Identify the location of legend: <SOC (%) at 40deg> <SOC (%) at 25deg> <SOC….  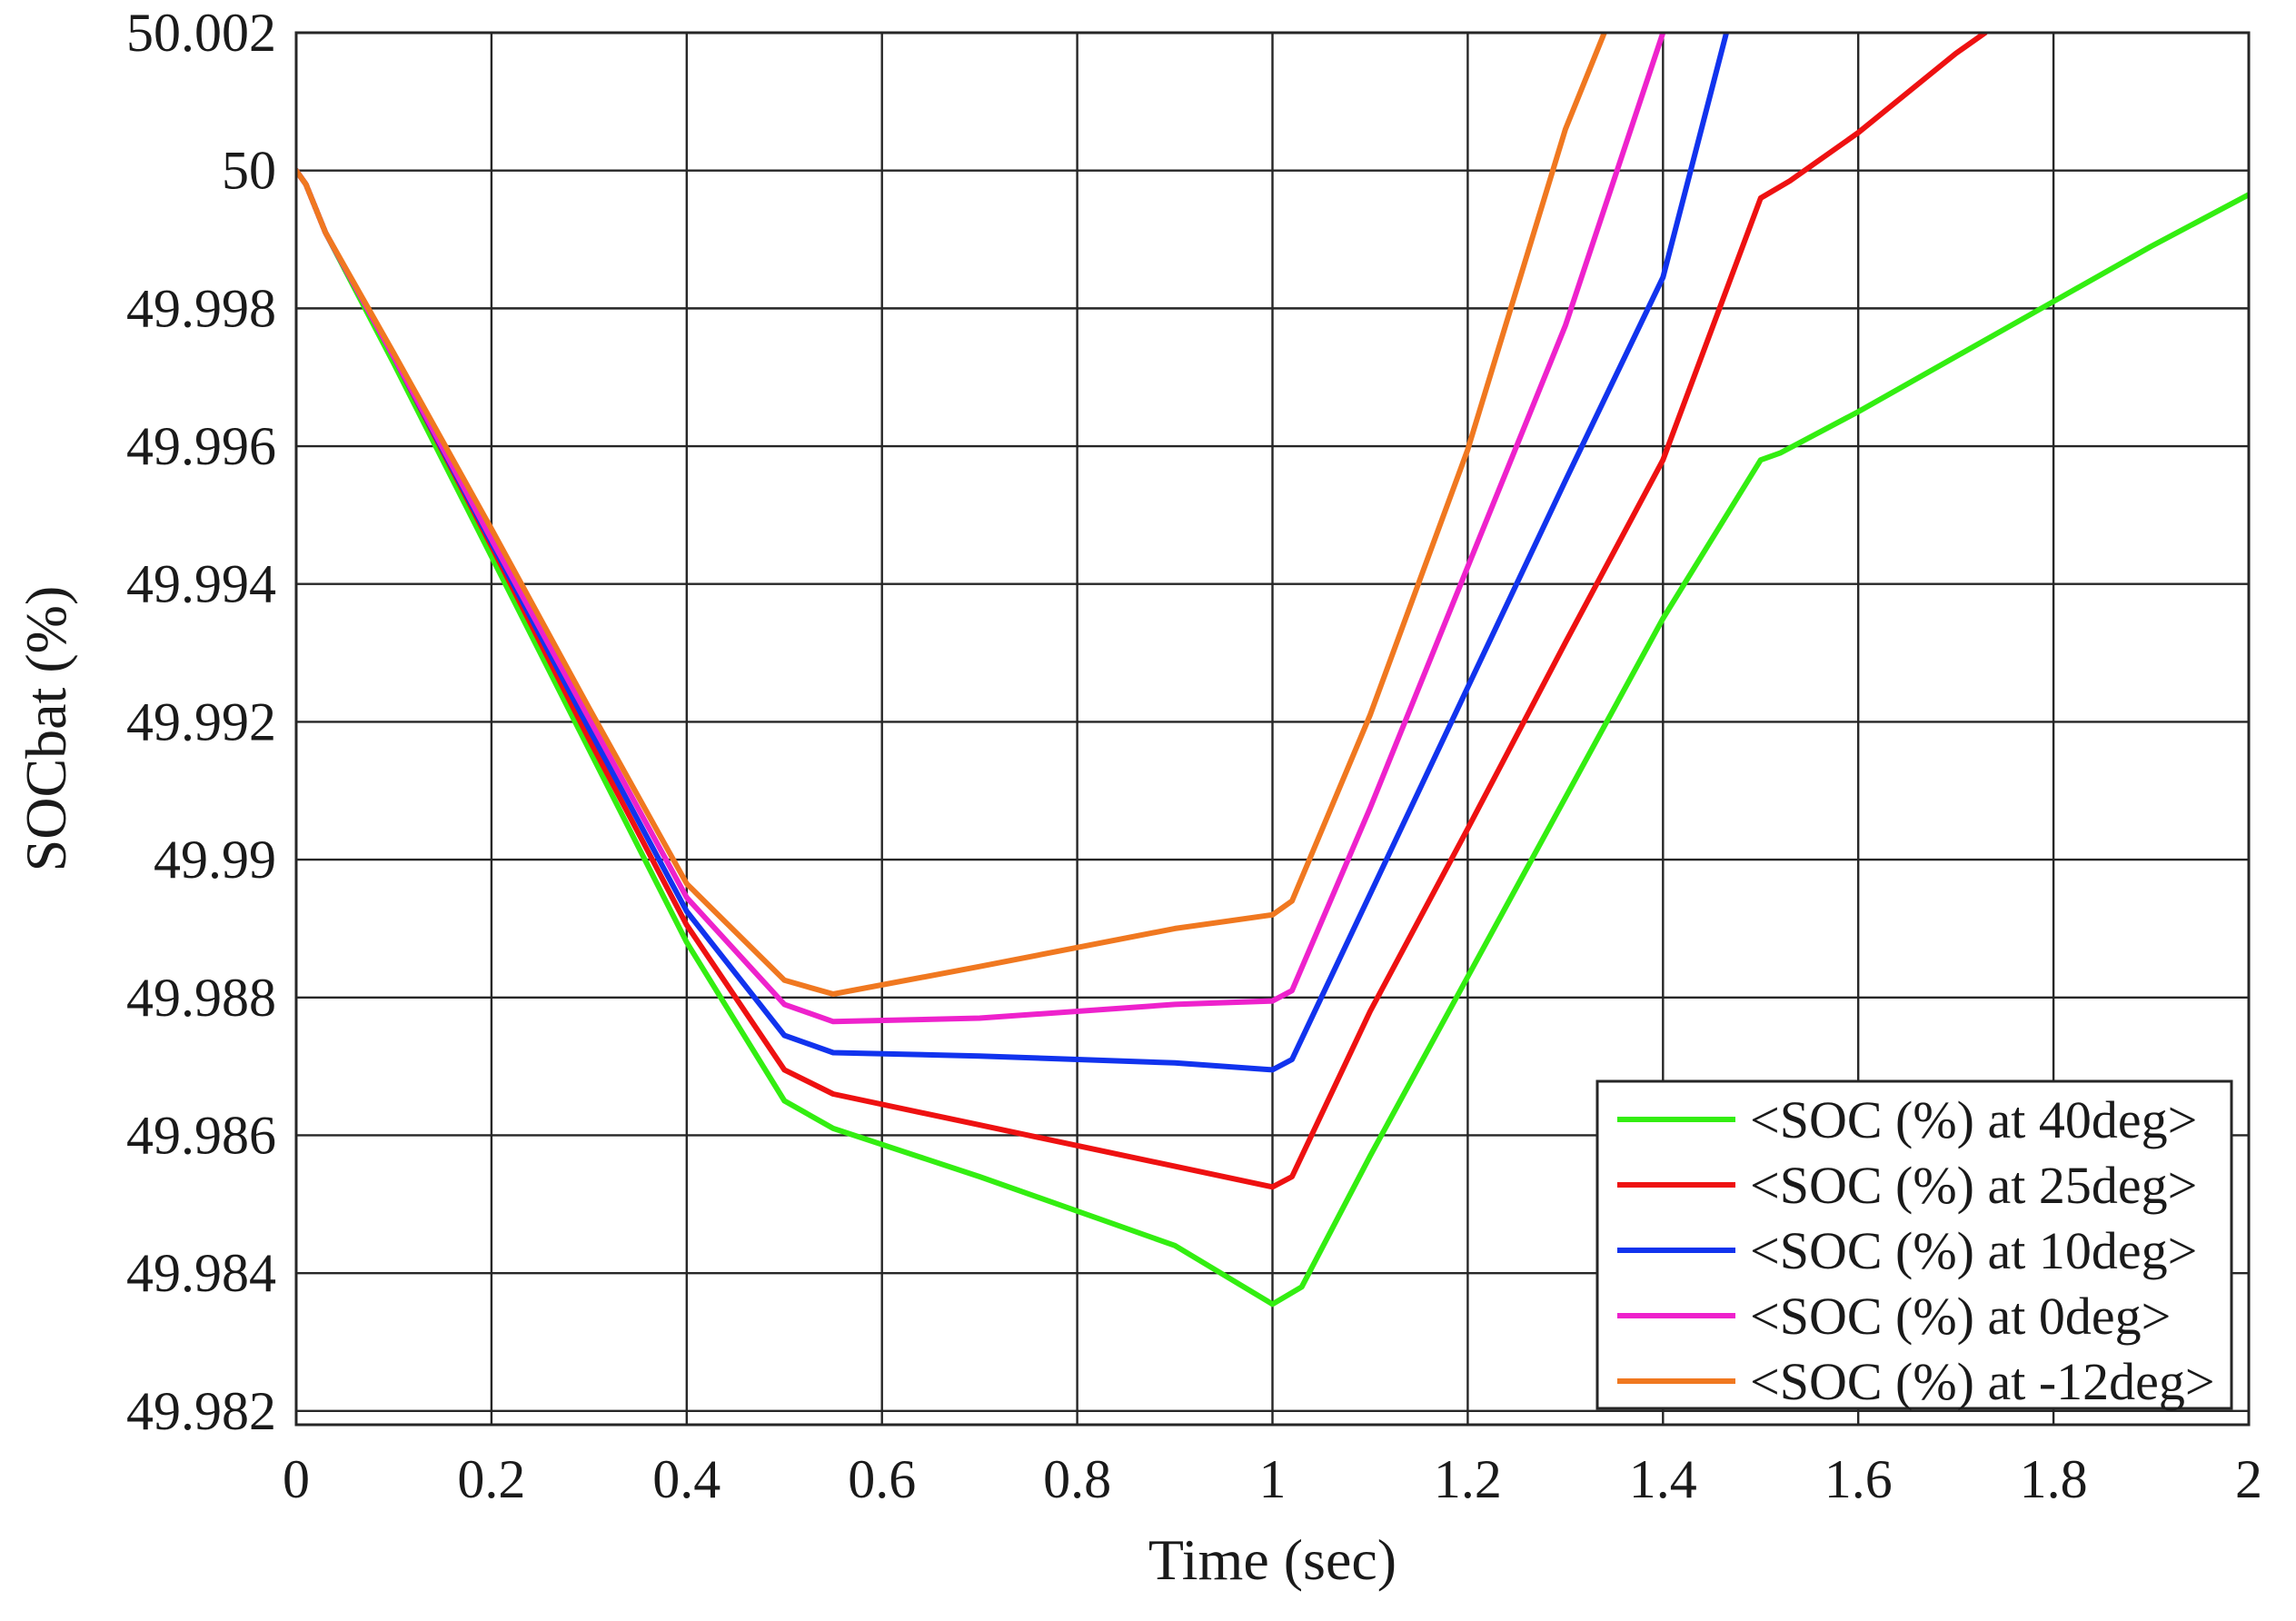
(1914, 1245).